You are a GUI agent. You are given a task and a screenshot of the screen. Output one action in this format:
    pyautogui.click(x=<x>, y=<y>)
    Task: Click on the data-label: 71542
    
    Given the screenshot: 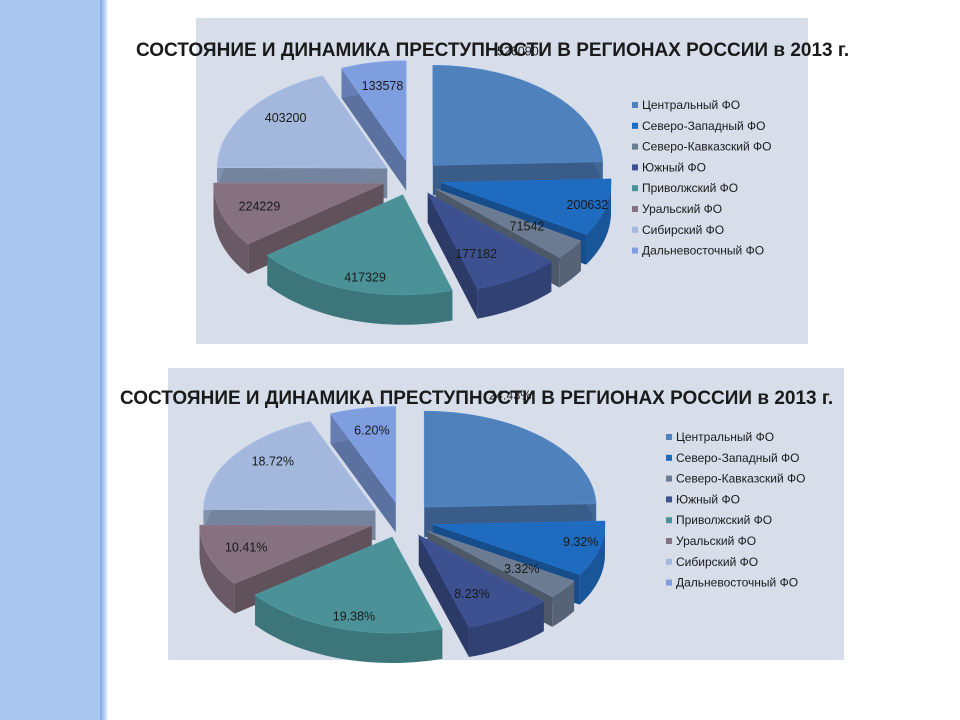 What is the action you would take?
    pyautogui.click(x=527, y=227)
    